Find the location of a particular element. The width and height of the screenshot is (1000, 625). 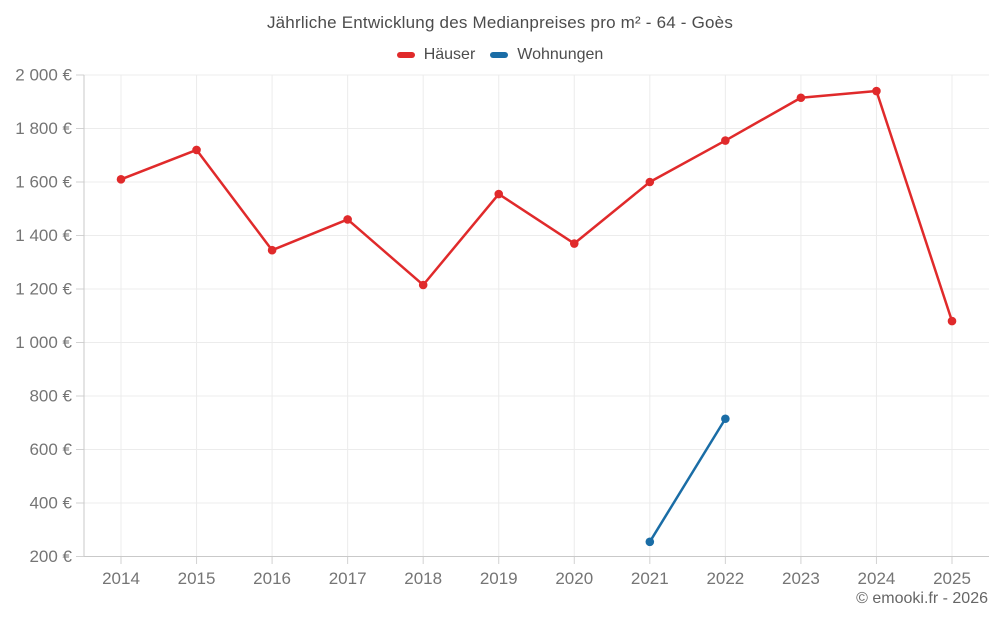

chart-legend: Häuser Wohnungen is located at coordinates (500, 55).